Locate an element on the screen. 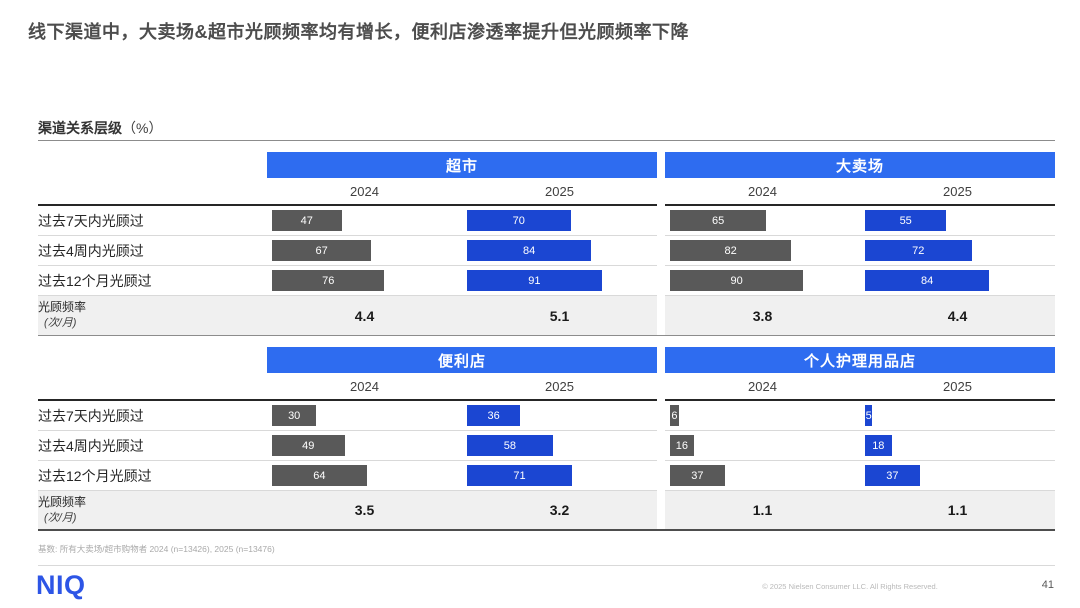 The width and height of the screenshot is (1080, 608). panel-header-personalcare: 个人护理用品店 is located at coordinates (860, 360).